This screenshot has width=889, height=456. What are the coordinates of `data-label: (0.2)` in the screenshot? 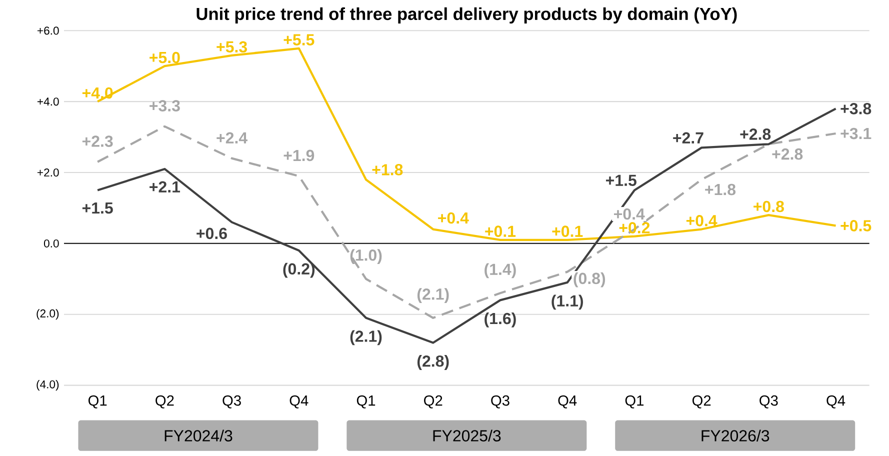 It's located at (299, 270).